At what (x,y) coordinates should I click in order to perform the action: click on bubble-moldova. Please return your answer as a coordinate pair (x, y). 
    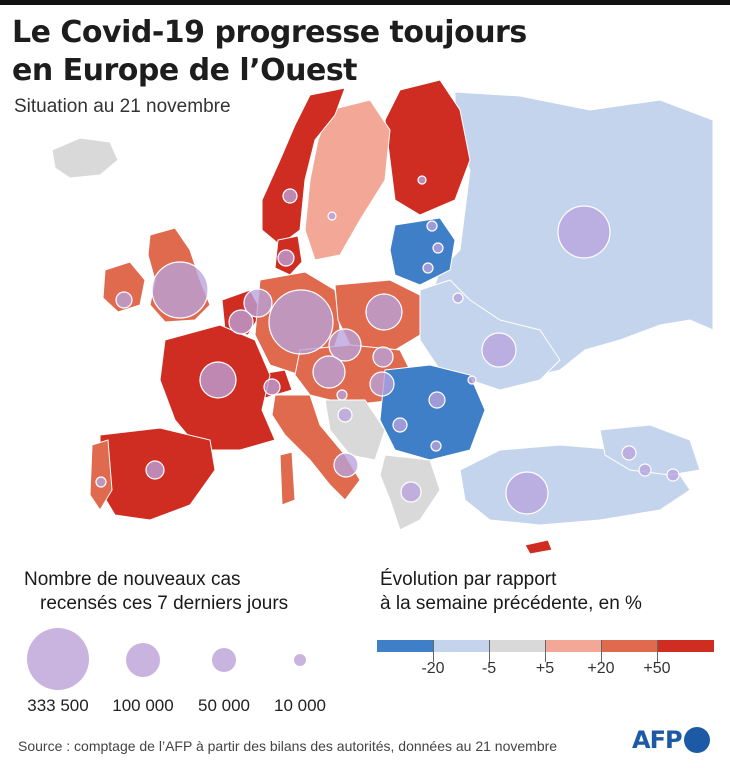
    Looking at the image, I should click on (472, 380).